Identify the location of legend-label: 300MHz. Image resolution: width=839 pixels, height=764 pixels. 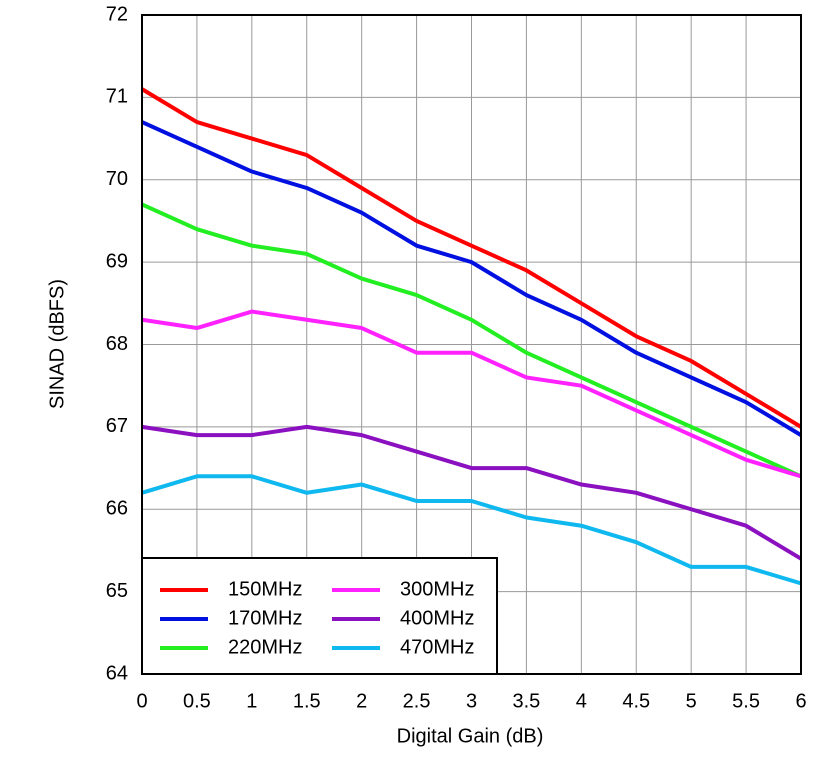
(437, 589).